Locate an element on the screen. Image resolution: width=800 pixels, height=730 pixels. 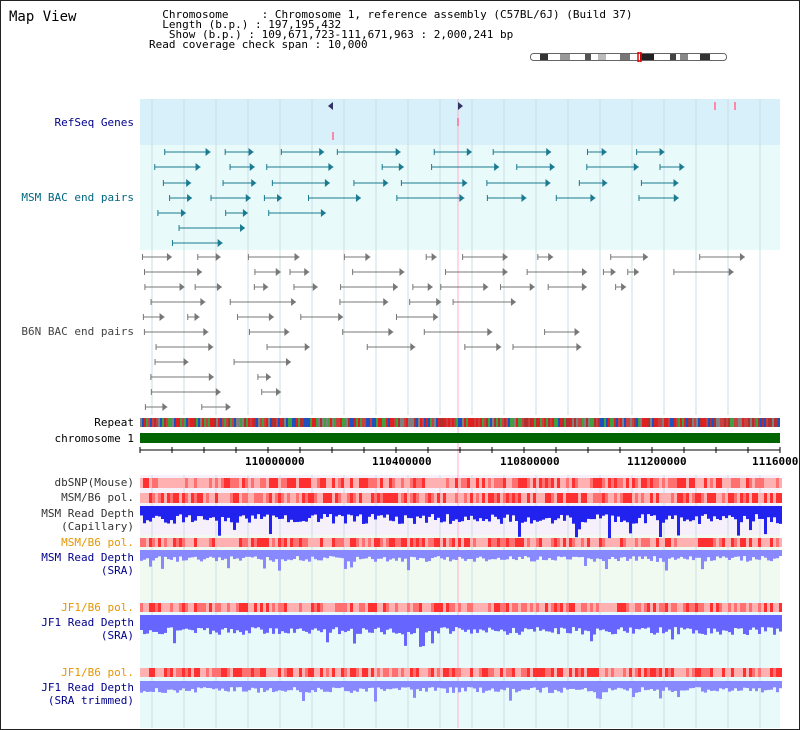
chromosome-ideogram is located at coordinates (629, 57).